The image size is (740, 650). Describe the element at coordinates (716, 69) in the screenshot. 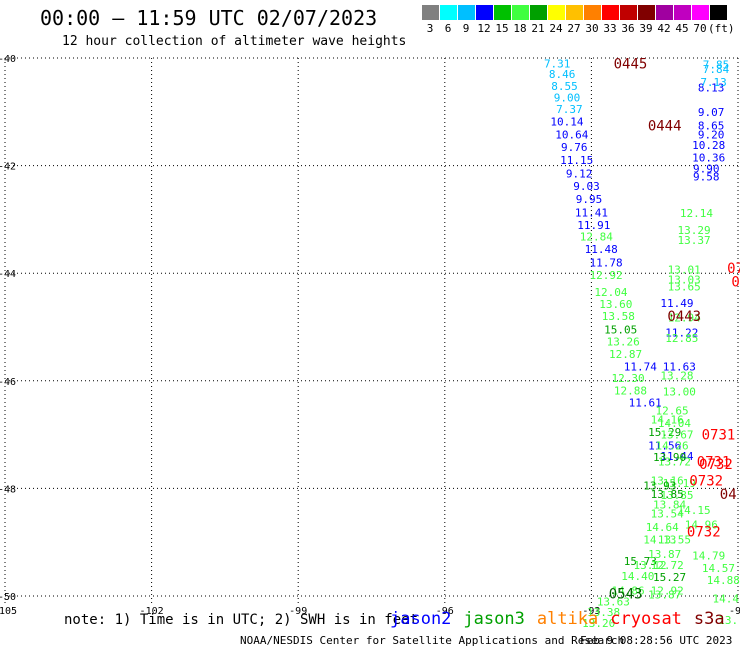

I see `swh-value: 7.84` at that location.